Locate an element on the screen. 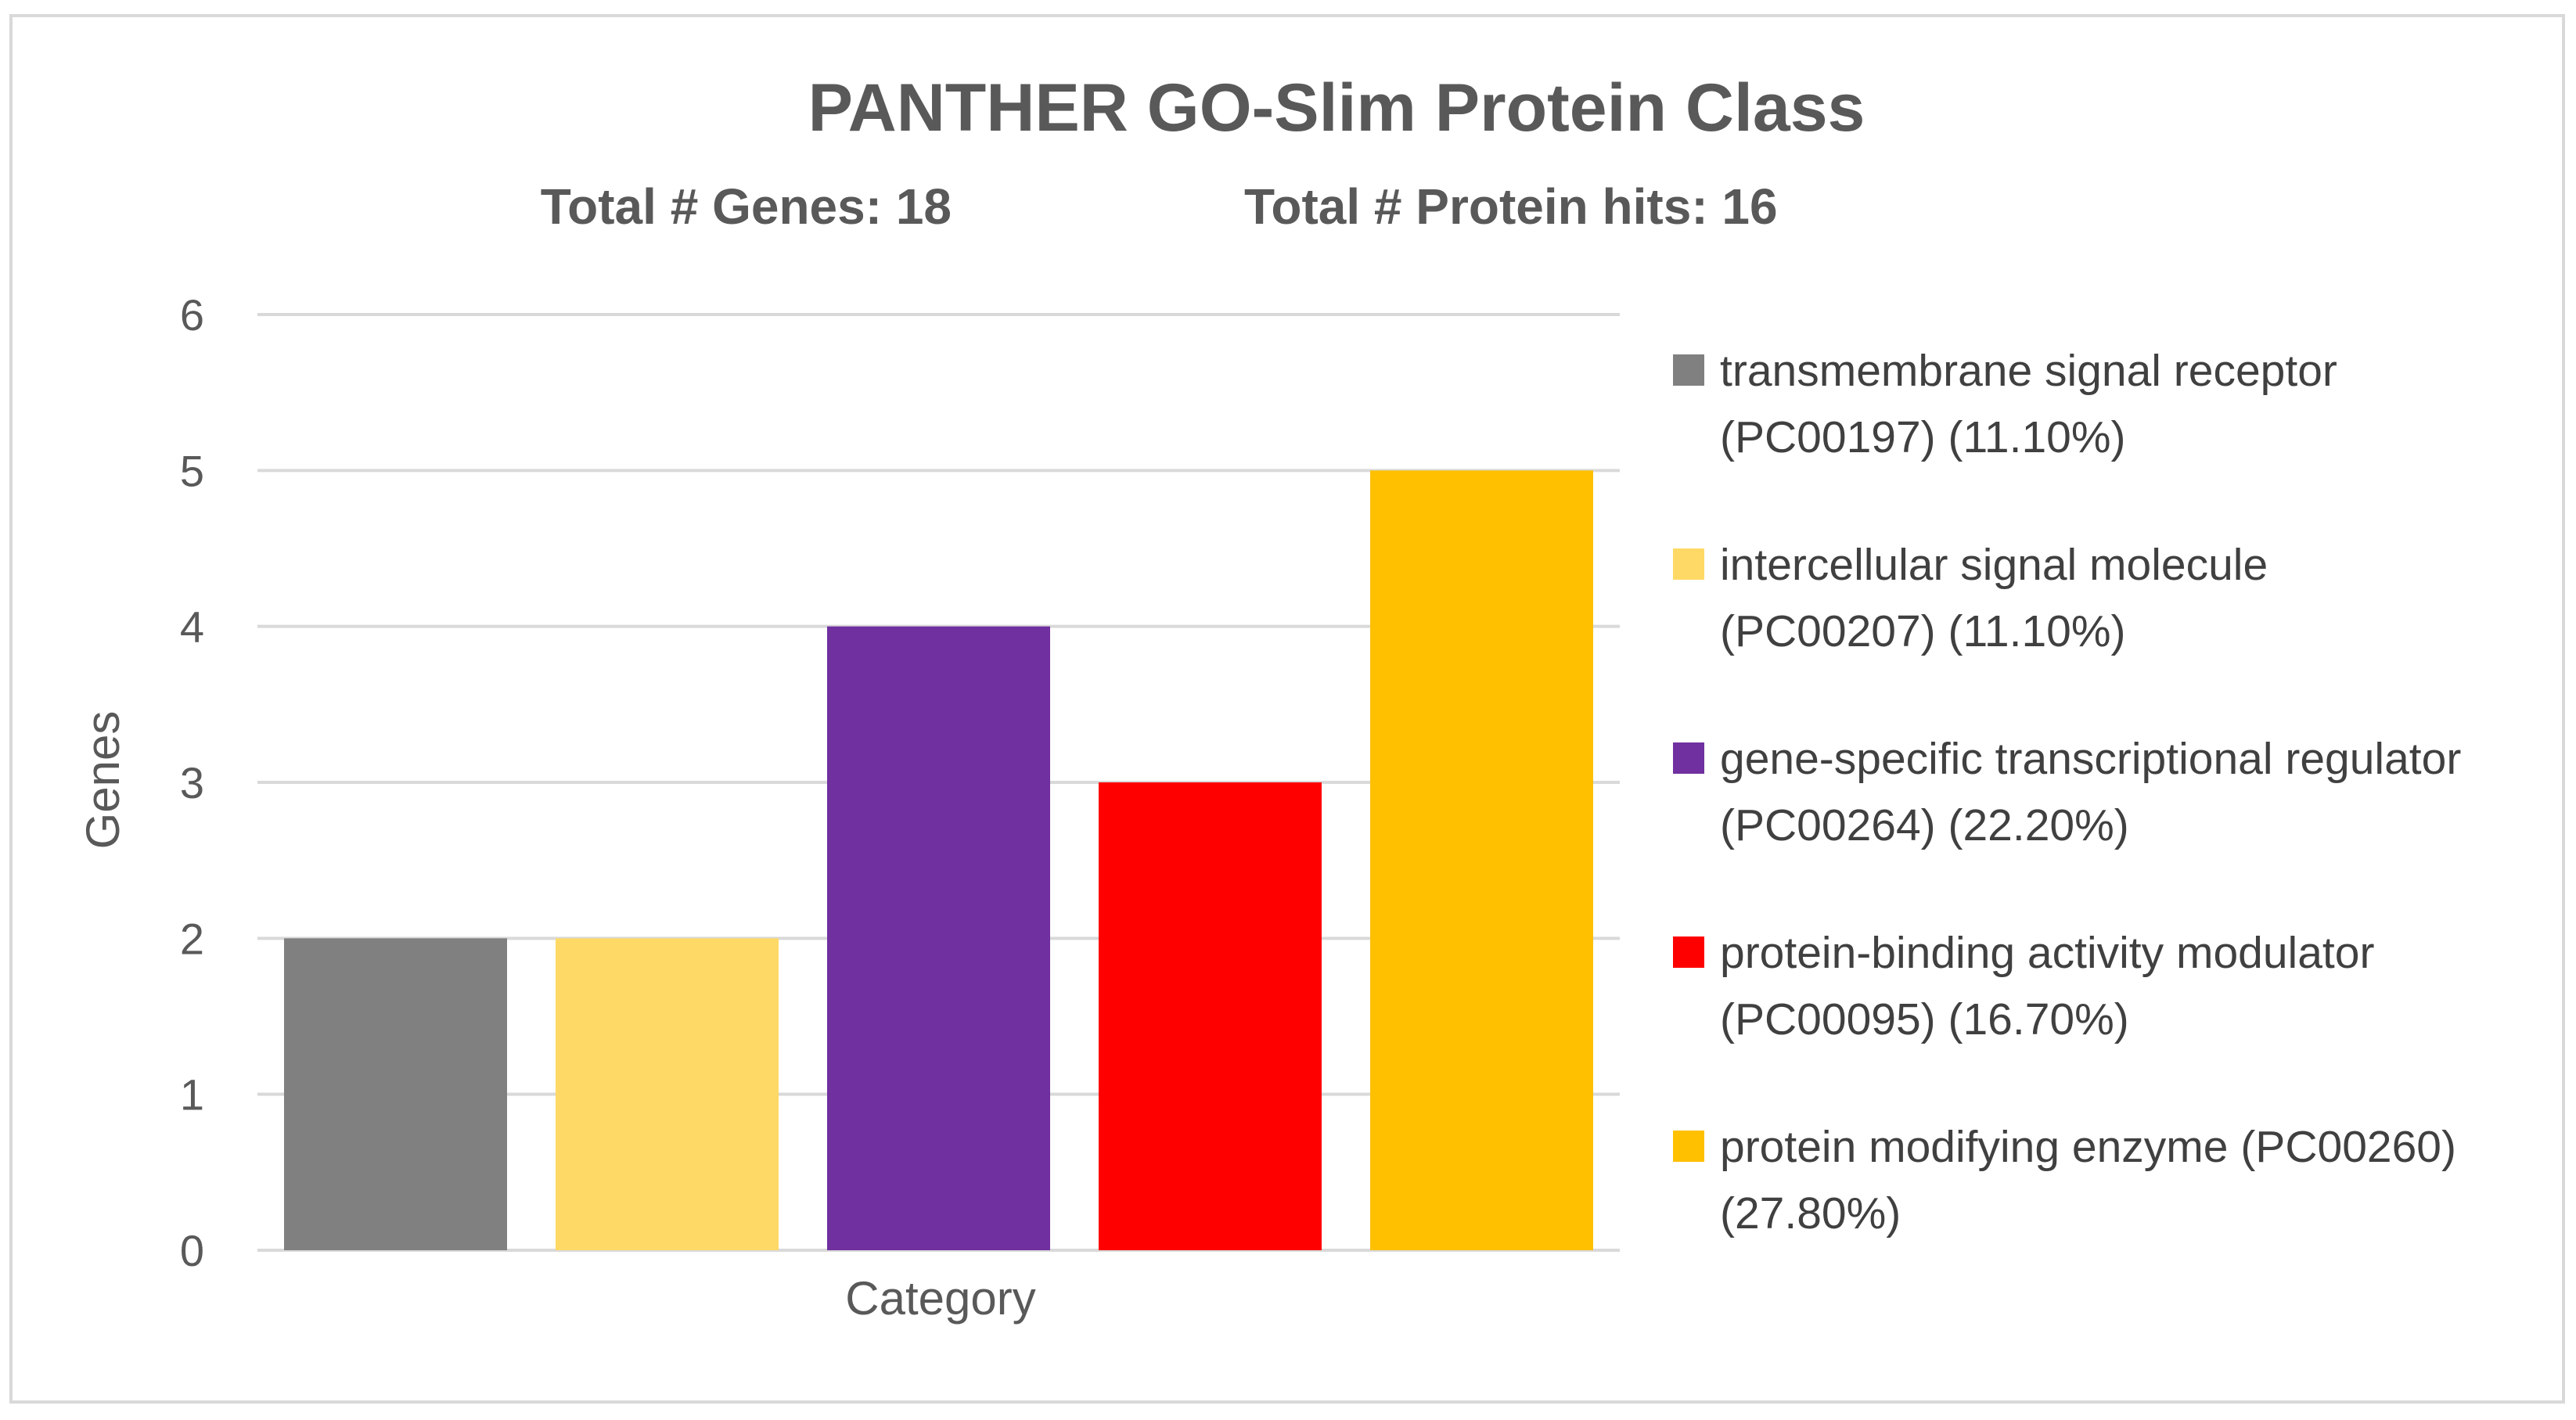 The height and width of the screenshot is (1420, 2576). y-tick-label: 0 is located at coordinates (192, 1250).